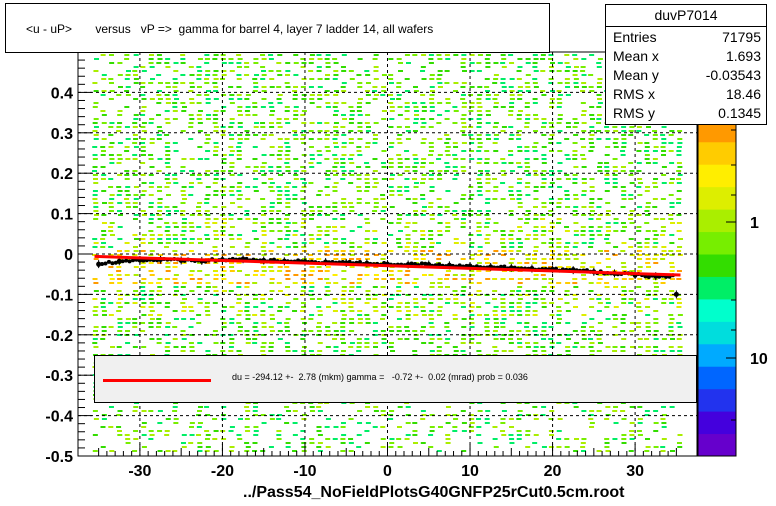 This screenshot has width=776, height=506. What do you see at coordinates (68, 255) in the screenshot?
I see `y-tick-label: 0` at bounding box center [68, 255].